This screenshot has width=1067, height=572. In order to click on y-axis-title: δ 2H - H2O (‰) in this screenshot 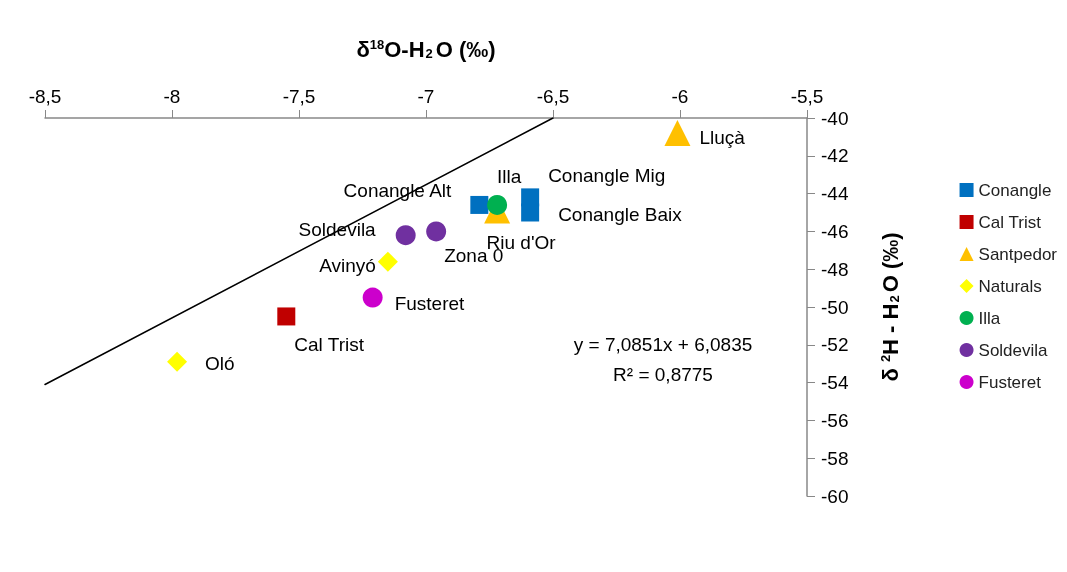, I will do `click(890, 307)`.